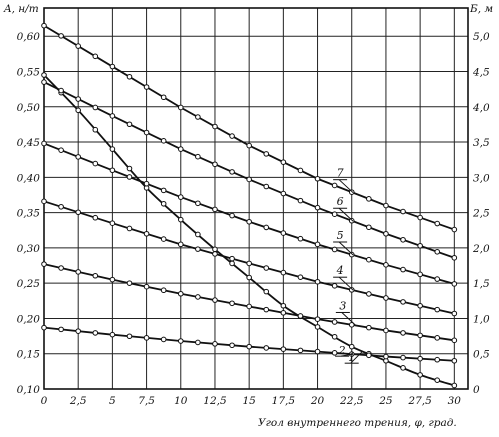 Image resolution: width=499 pixels, height=437 pixels. What do you see at coordinates (78, 401) in the screenshot?
I see `x-tick-label: 2,5` at bounding box center [78, 401].